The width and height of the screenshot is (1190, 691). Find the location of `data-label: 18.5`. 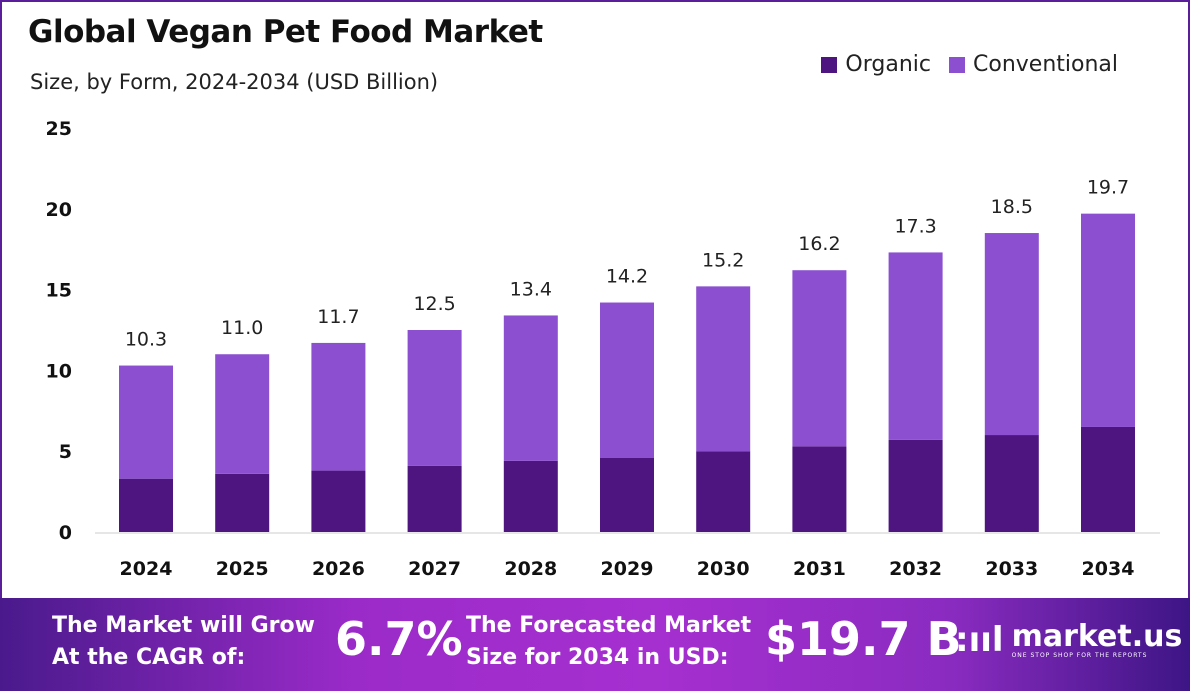

data-label: 18.5 is located at coordinates (1012, 207).